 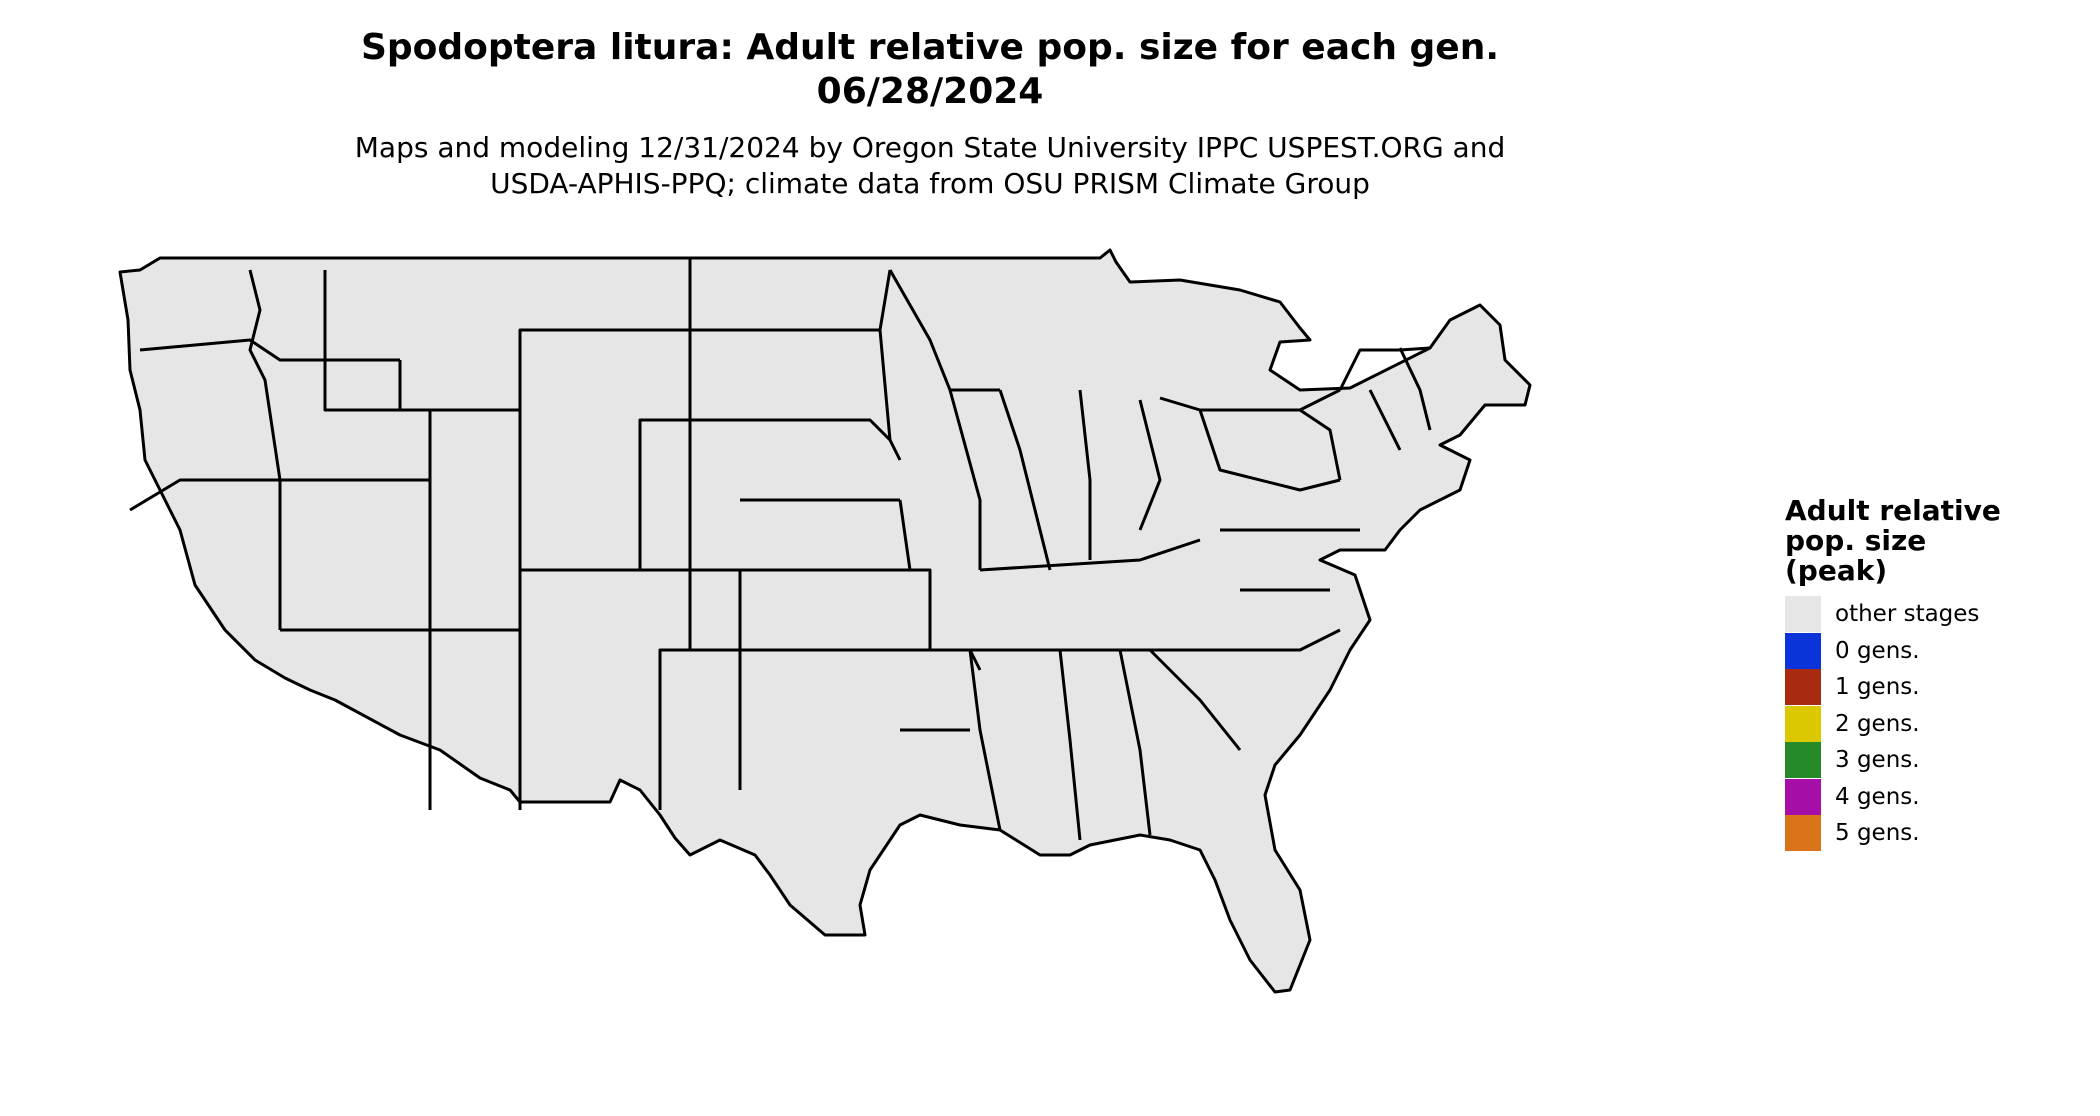 I want to click on legend-label: 4 gens., so click(x=1877, y=796).